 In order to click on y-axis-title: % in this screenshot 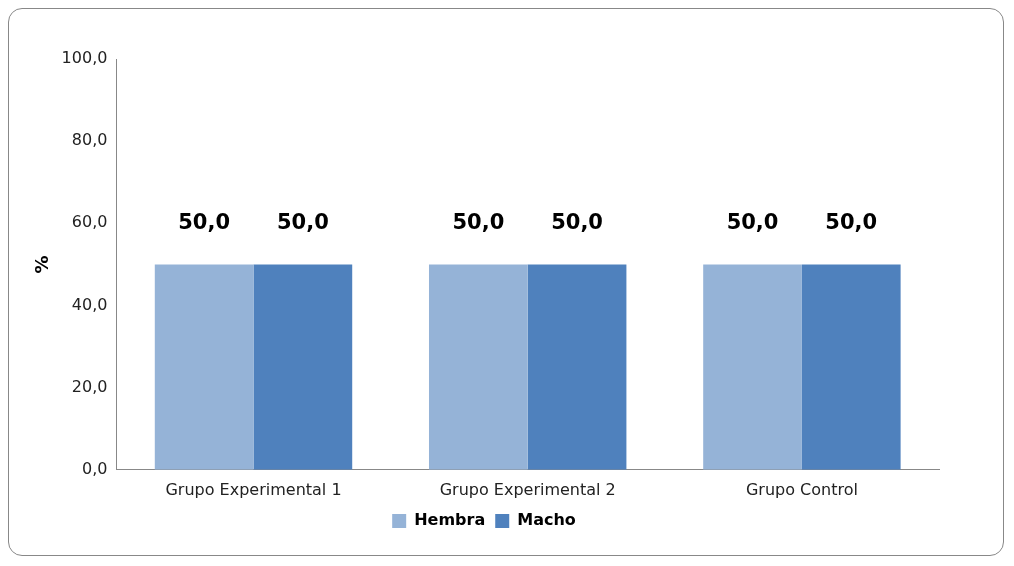, I will do `click(42, 264)`.